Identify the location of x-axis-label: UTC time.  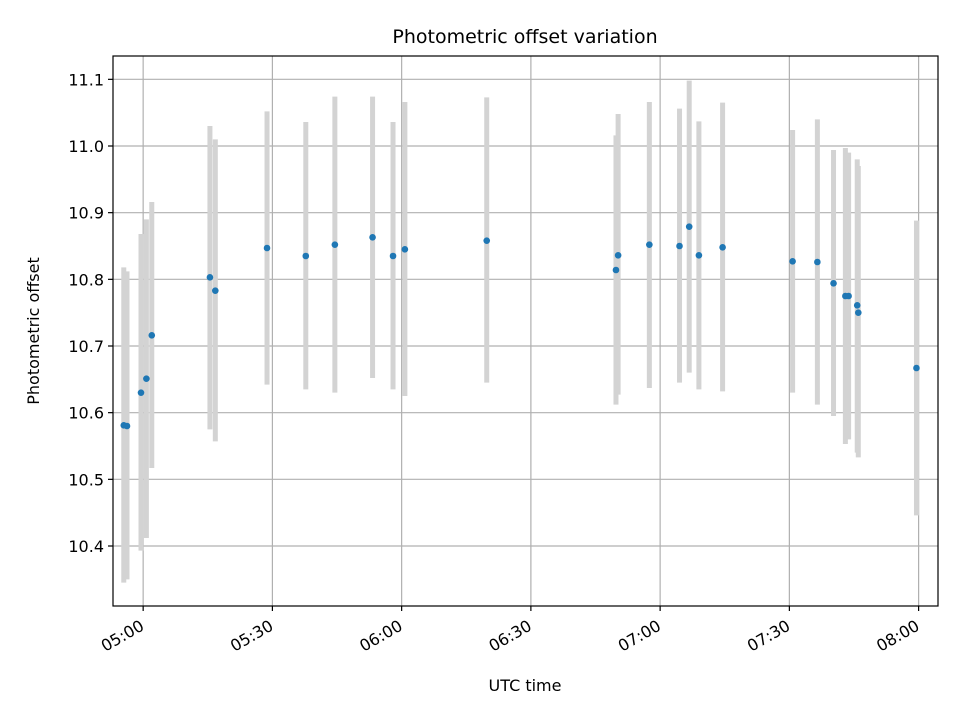
(525, 685).